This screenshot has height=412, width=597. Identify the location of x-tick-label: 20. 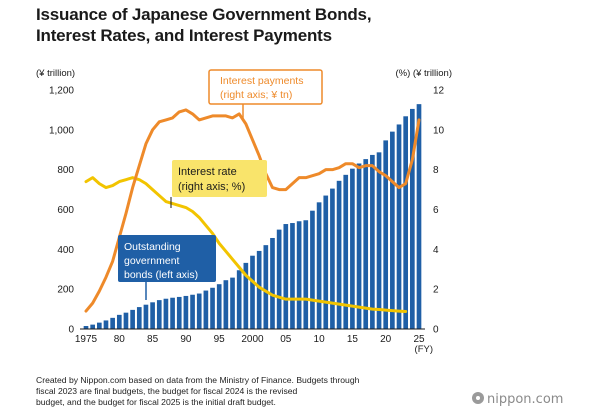
(386, 339).